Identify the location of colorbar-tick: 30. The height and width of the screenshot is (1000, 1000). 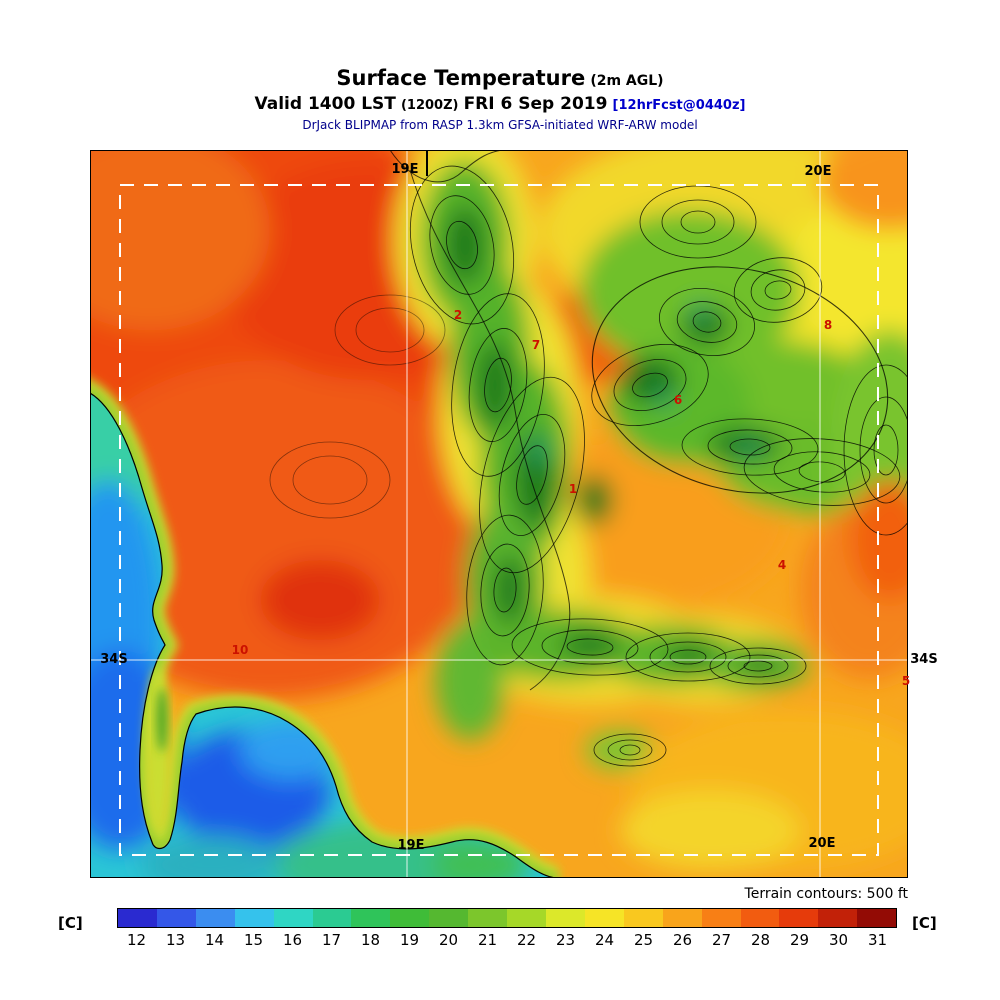
(838, 940).